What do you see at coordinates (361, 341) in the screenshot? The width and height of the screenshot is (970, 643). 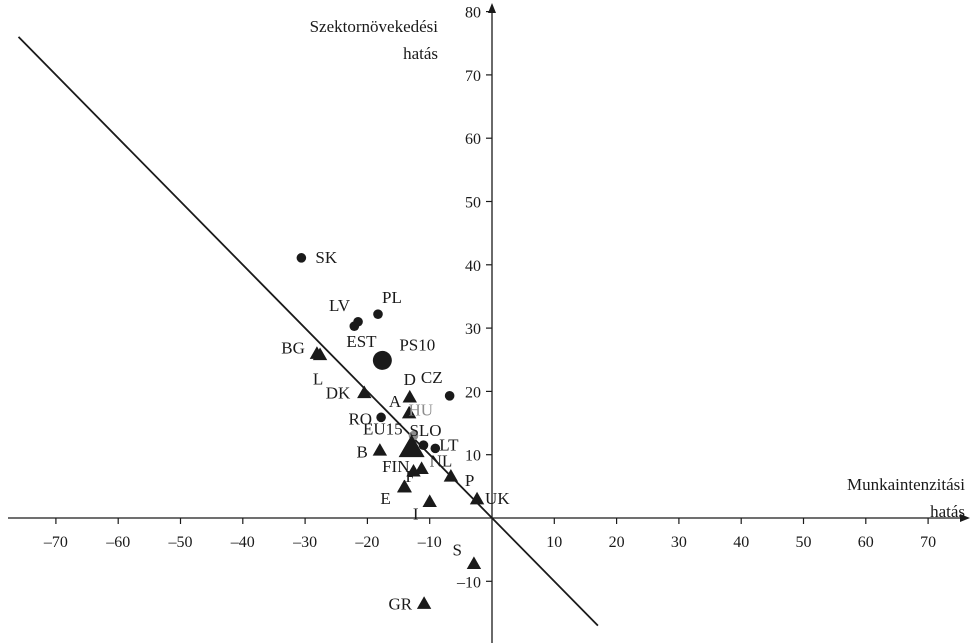 I see `label-est: EST` at bounding box center [361, 341].